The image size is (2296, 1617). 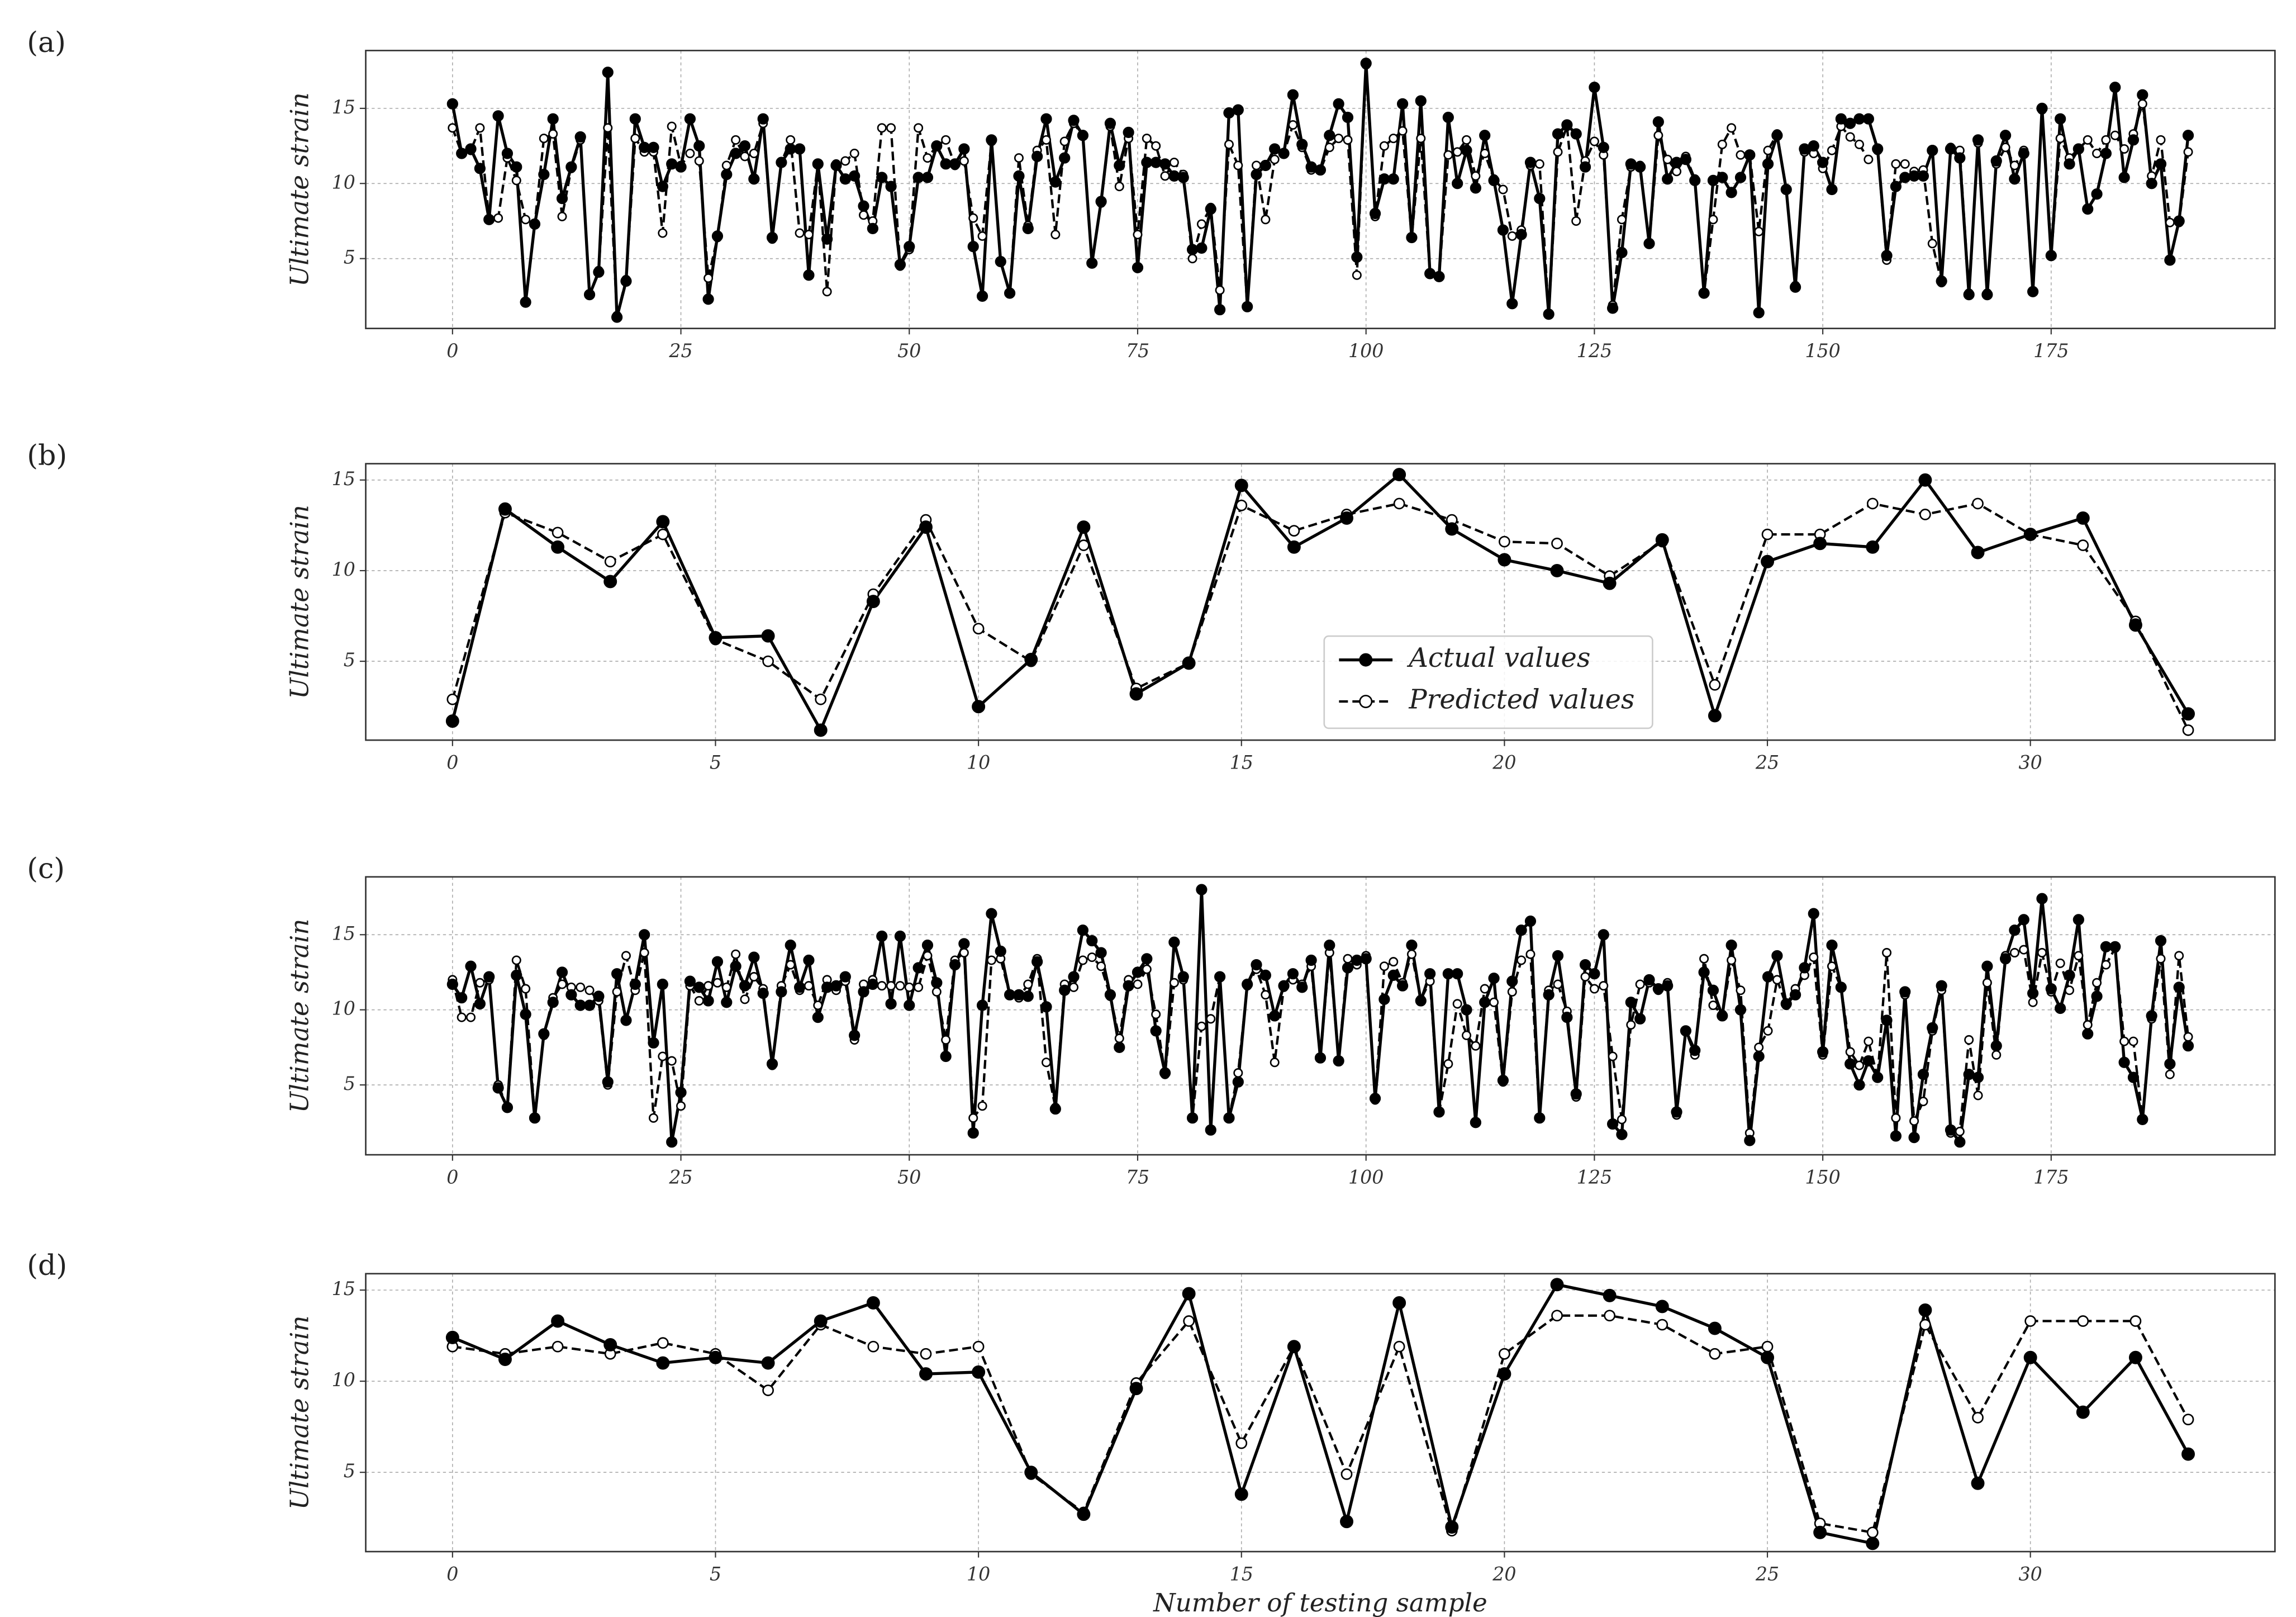 I want to click on plot-frame, so click(x=1320, y=189).